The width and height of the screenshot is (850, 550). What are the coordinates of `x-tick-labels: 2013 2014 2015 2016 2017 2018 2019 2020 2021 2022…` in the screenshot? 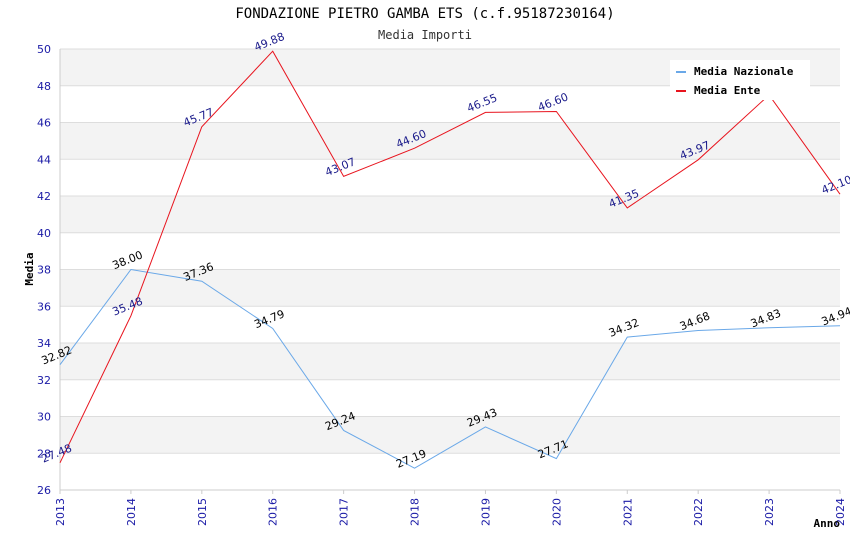 It's located at (450, 512).